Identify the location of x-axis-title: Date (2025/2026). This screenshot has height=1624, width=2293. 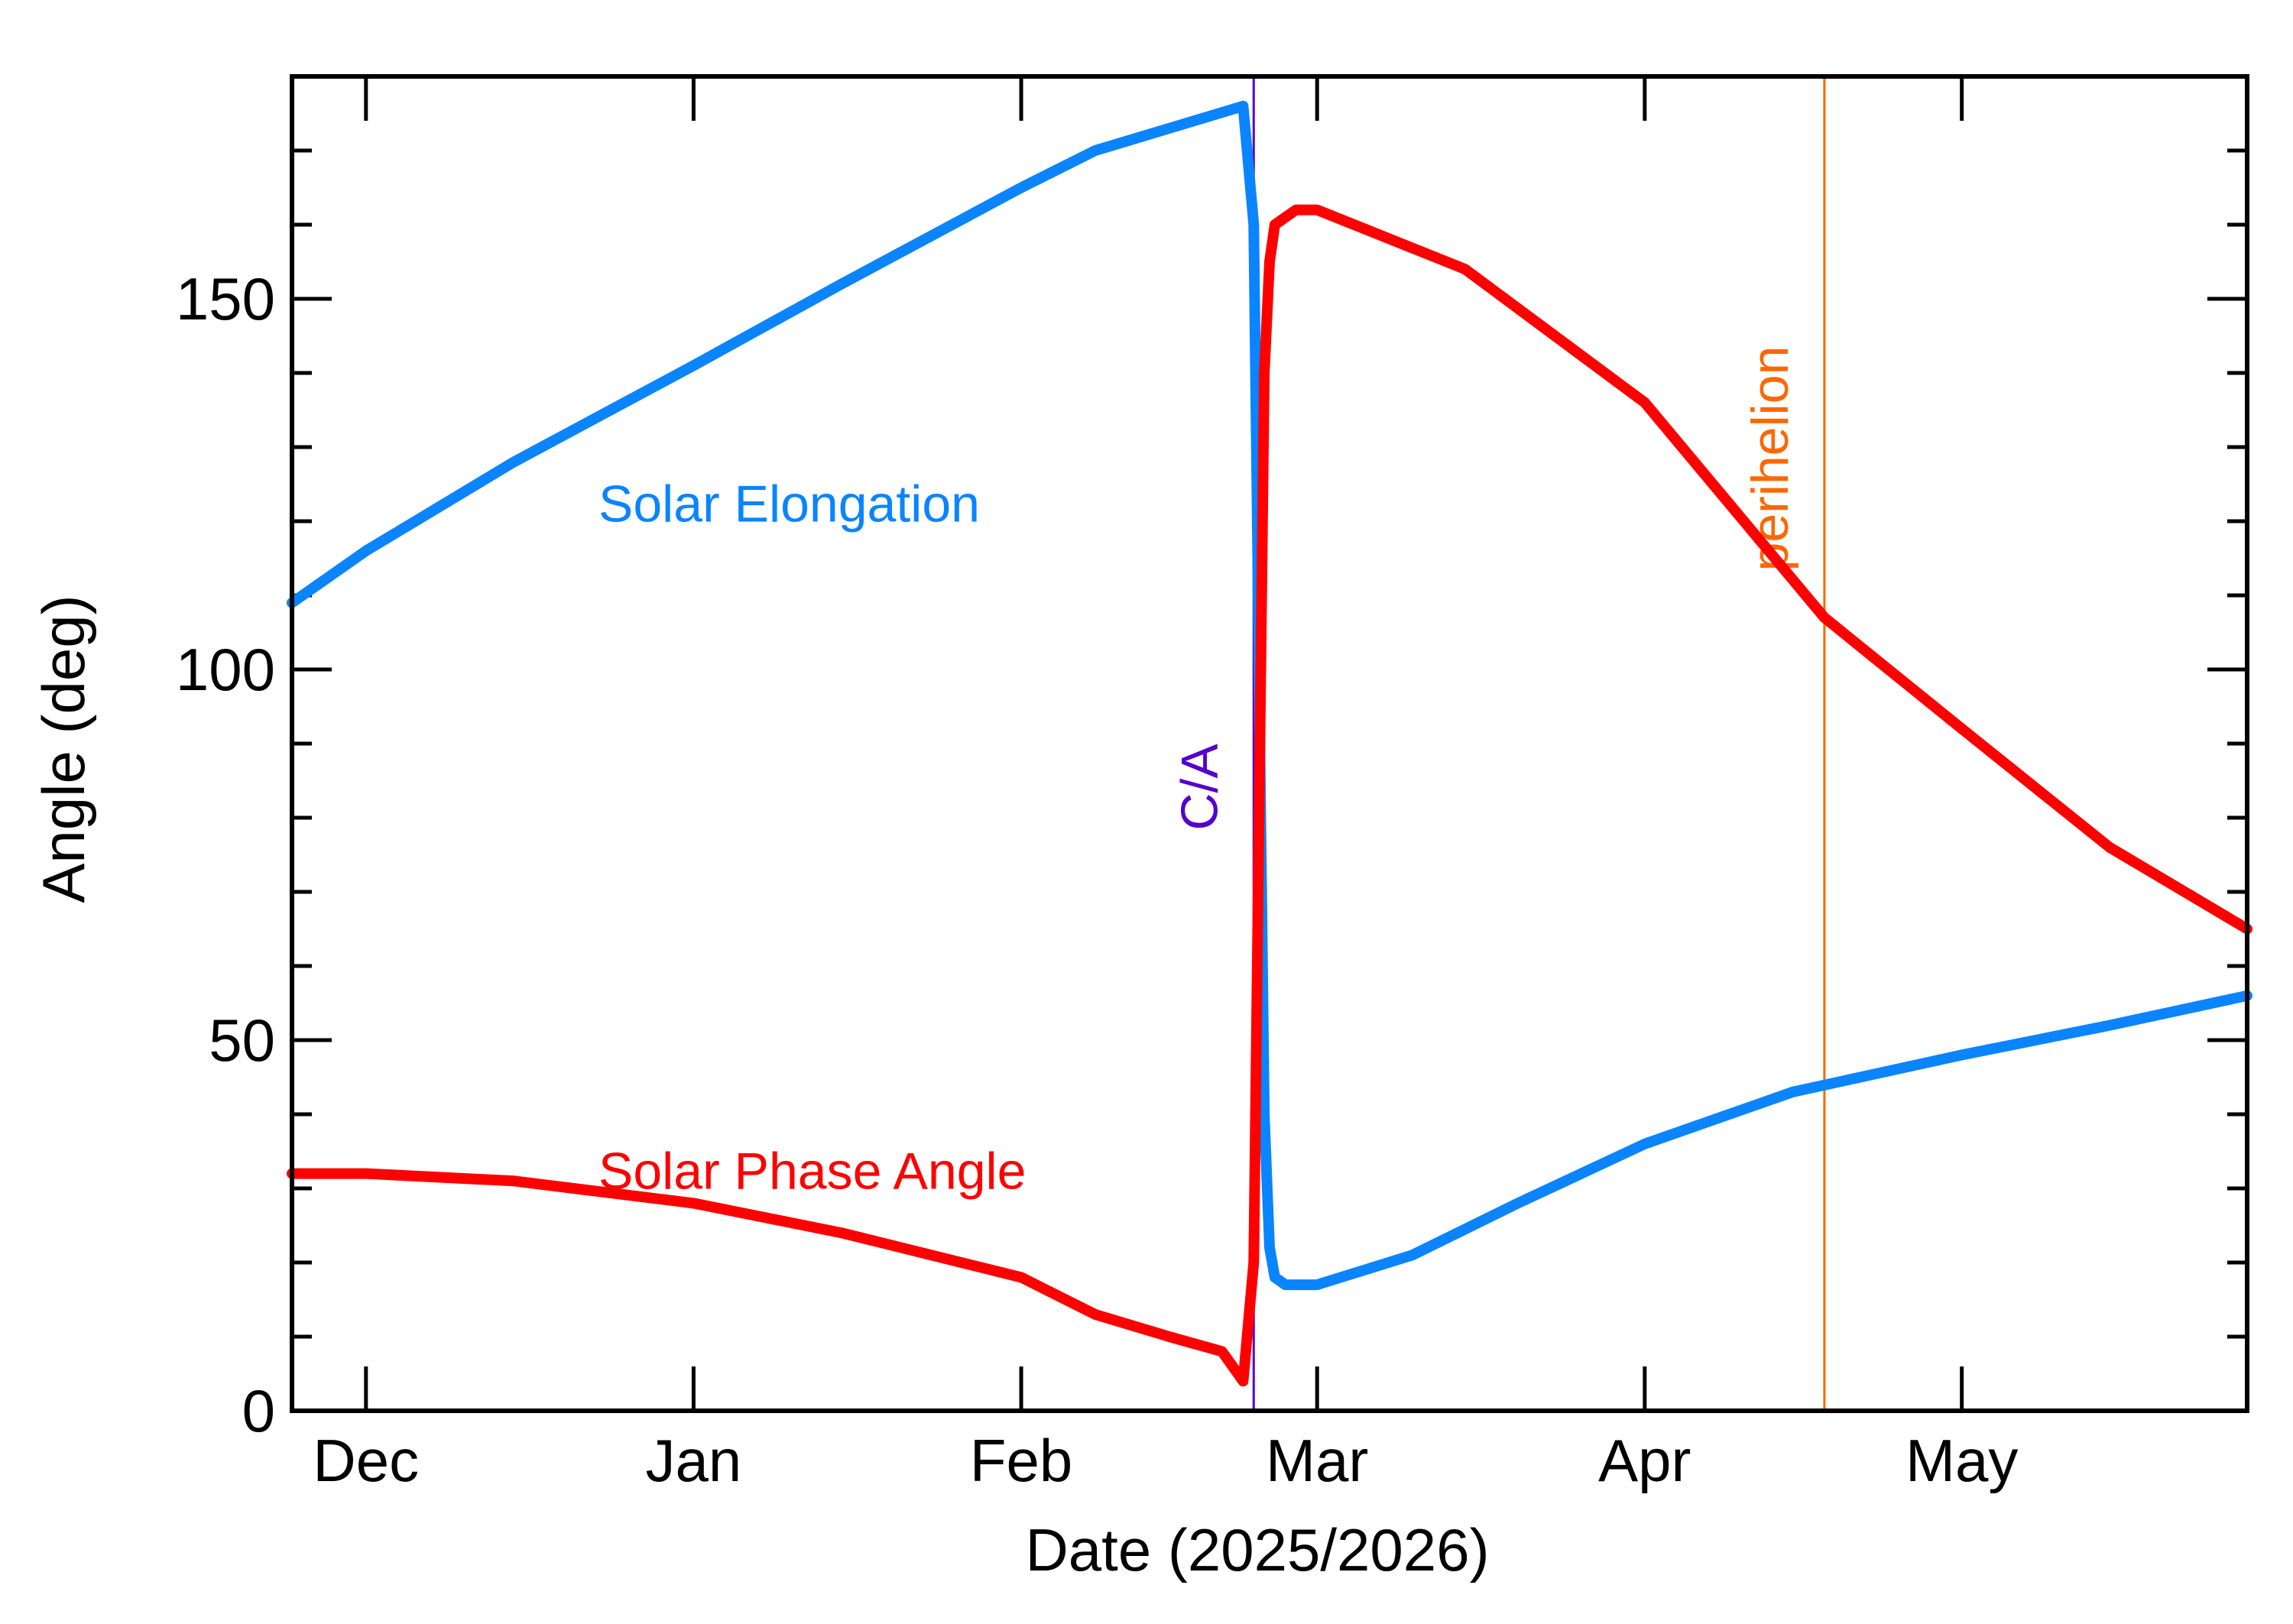
(1257, 1549).